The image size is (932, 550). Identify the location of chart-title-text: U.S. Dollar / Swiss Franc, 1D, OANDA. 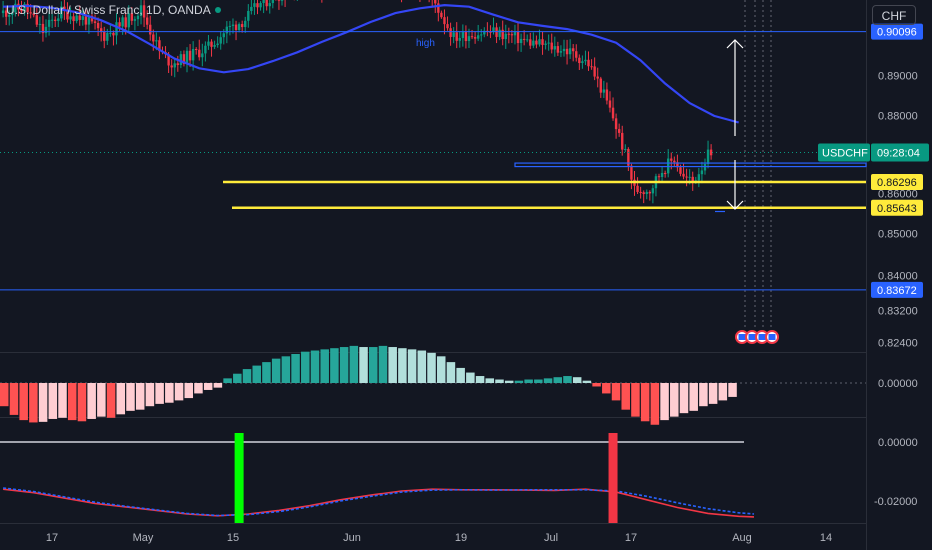
(108, 10).